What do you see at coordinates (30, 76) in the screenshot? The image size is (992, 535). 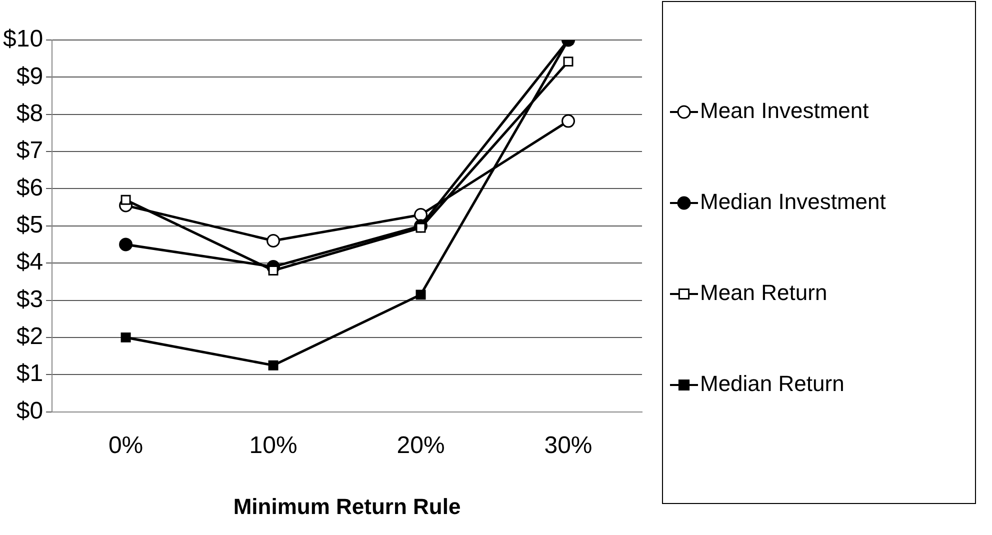 I see `y-tick-label: $9` at bounding box center [30, 76].